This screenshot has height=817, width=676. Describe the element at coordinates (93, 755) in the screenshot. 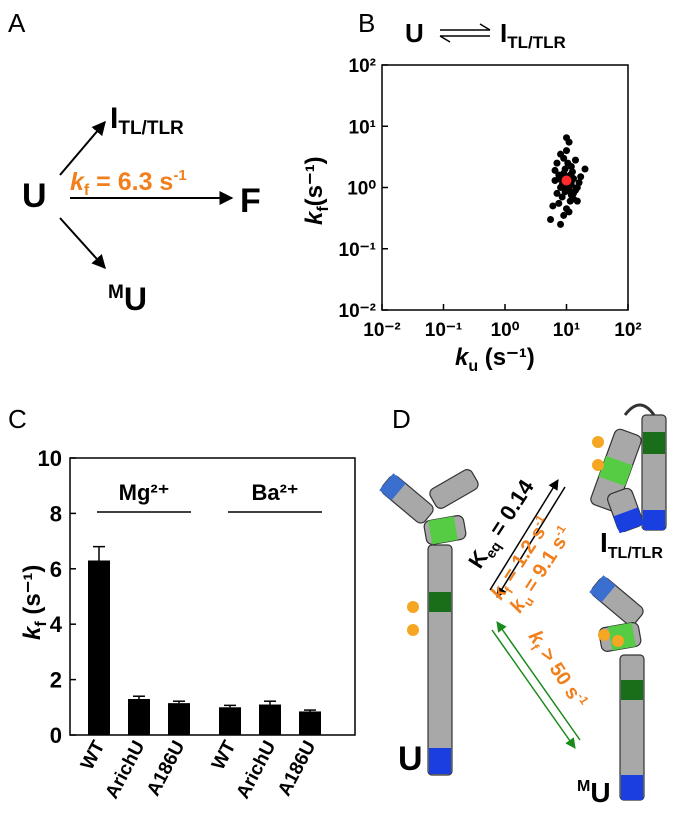

I see `x-tick-label: WT` at that location.